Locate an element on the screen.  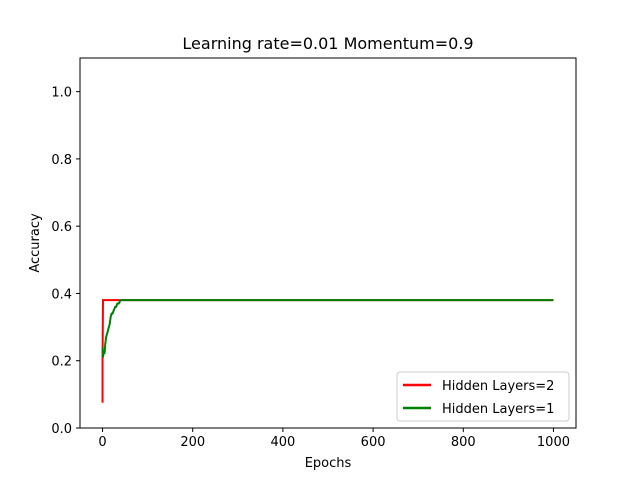
x-tick-label: 1000 is located at coordinates (553, 442).